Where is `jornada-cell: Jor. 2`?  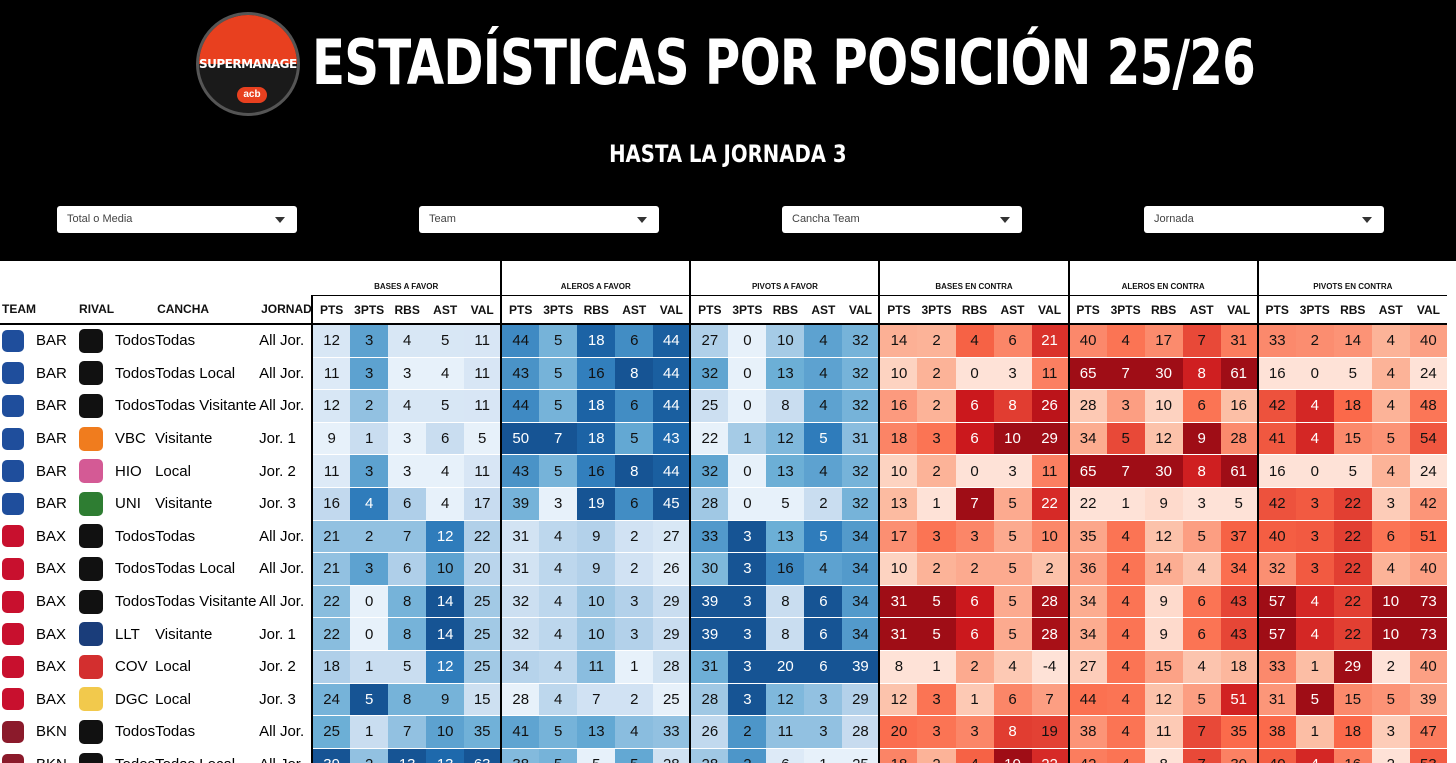
jornada-cell: Jor. 2 is located at coordinates (286, 667).